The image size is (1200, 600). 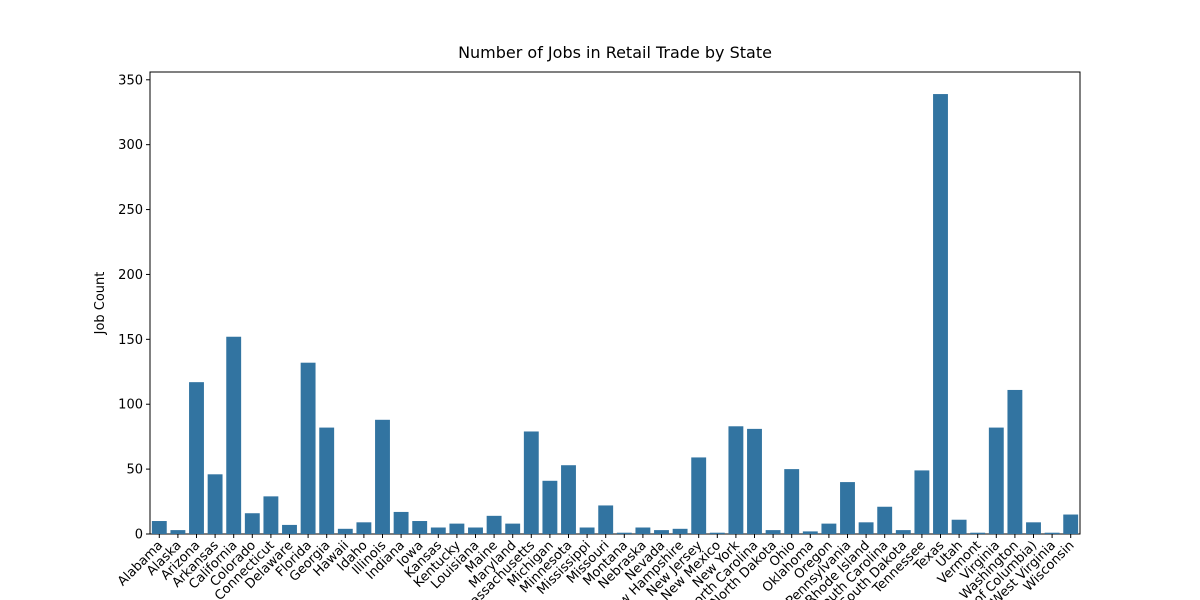 What do you see at coordinates (130, 210) in the screenshot?
I see `y-tick-label: 250` at bounding box center [130, 210].